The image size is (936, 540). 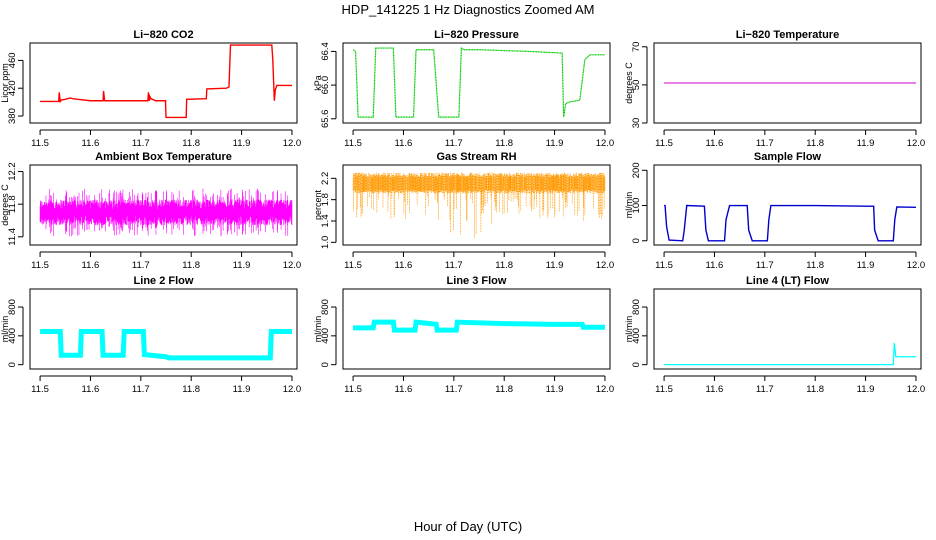 What do you see at coordinates (5, 205) in the screenshot?
I see `y-axis-label: degrees C` at bounding box center [5, 205].